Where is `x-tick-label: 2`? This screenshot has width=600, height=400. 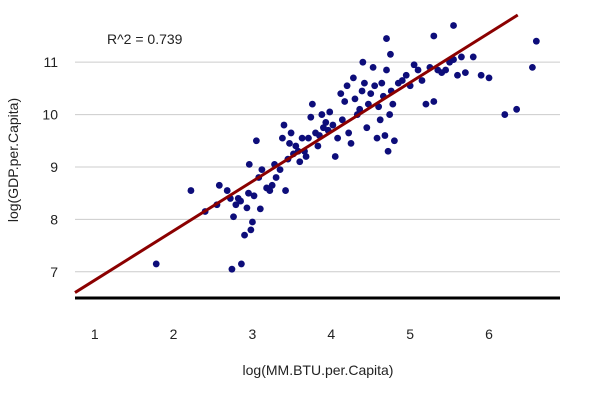 x-tick-label: 2 is located at coordinates (174, 334).